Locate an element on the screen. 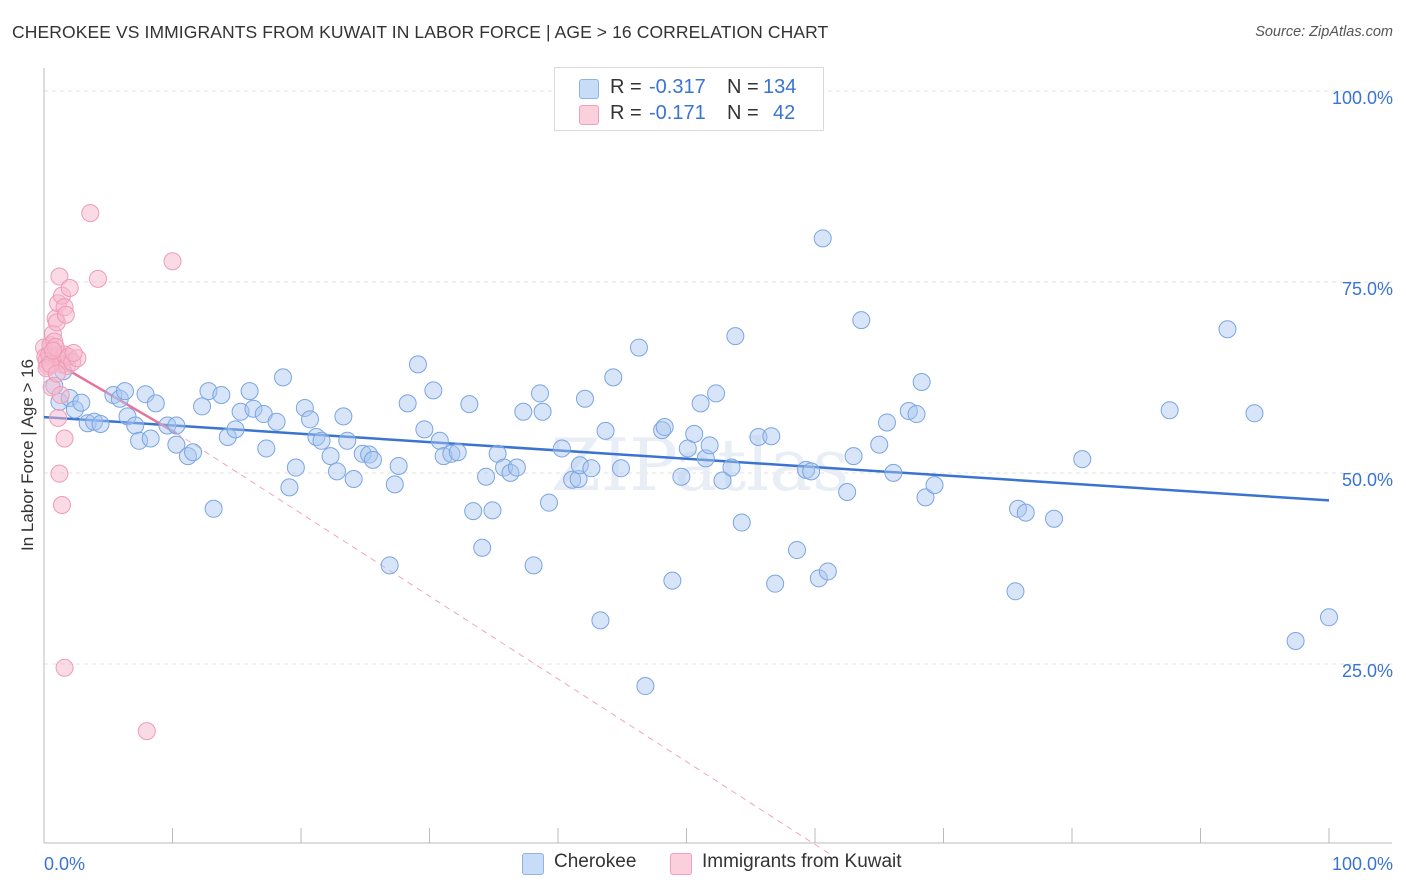 The image size is (1406, 892). y-tick-label: 75.0% is located at coordinates (1367, 289).